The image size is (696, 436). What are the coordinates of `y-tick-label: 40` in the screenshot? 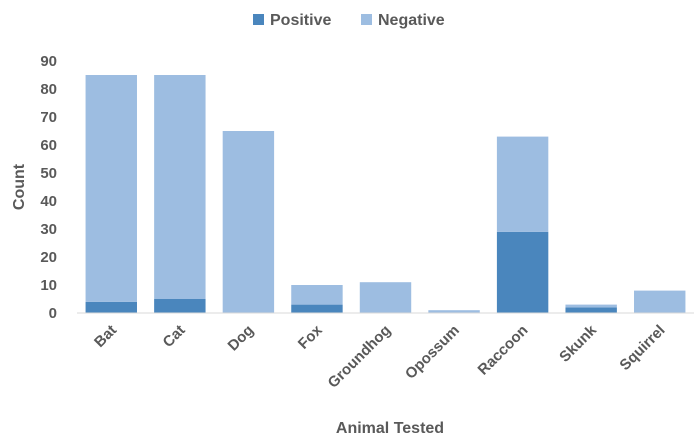 It's located at (48, 201).